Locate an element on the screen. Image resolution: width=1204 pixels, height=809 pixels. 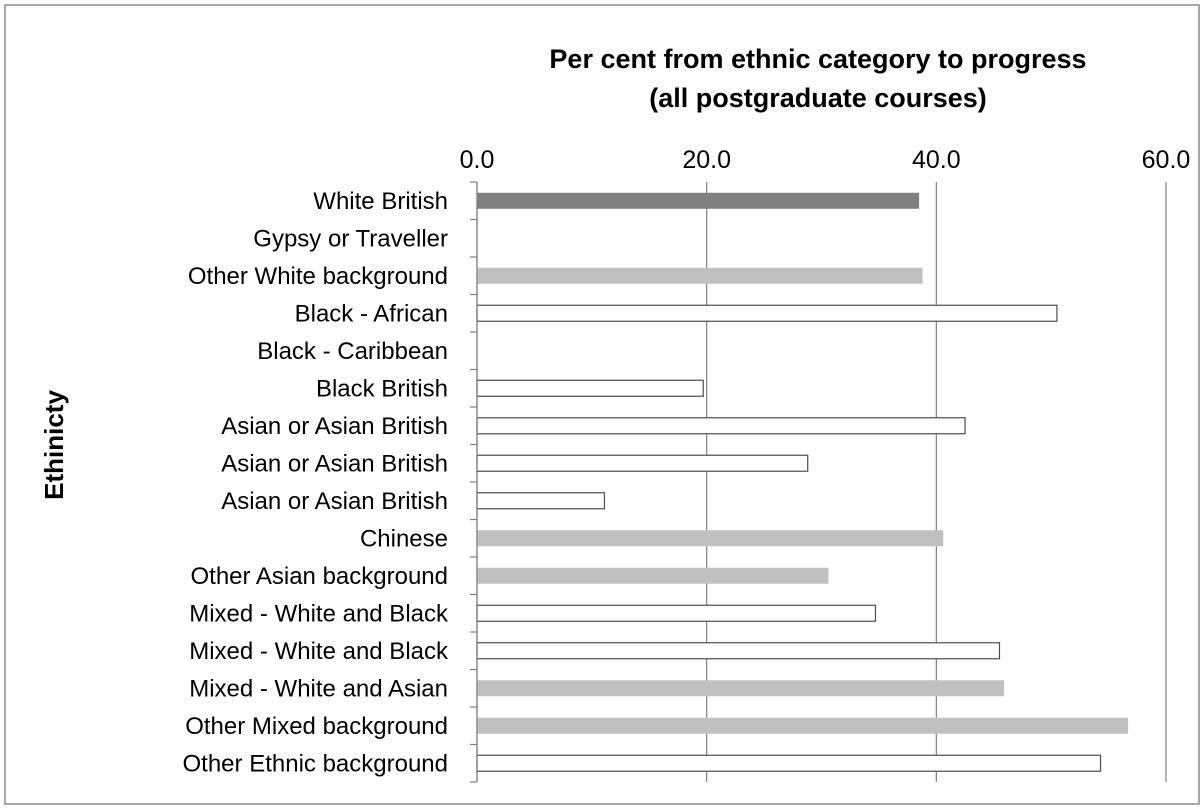
category-label: Gypsy or Traveller is located at coordinates (350, 238).